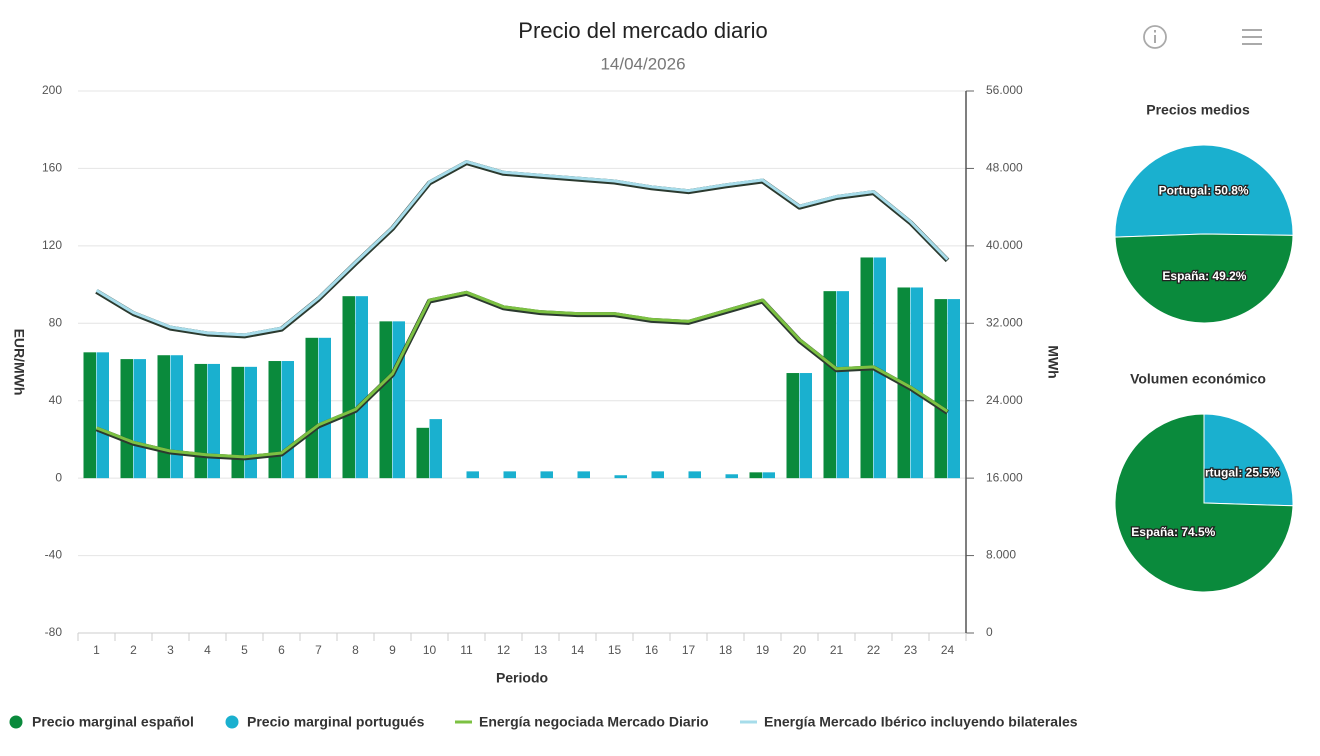  Describe the element at coordinates (1173, 532) in the screenshot. I see `pie-label: España: 74.5%` at that location.